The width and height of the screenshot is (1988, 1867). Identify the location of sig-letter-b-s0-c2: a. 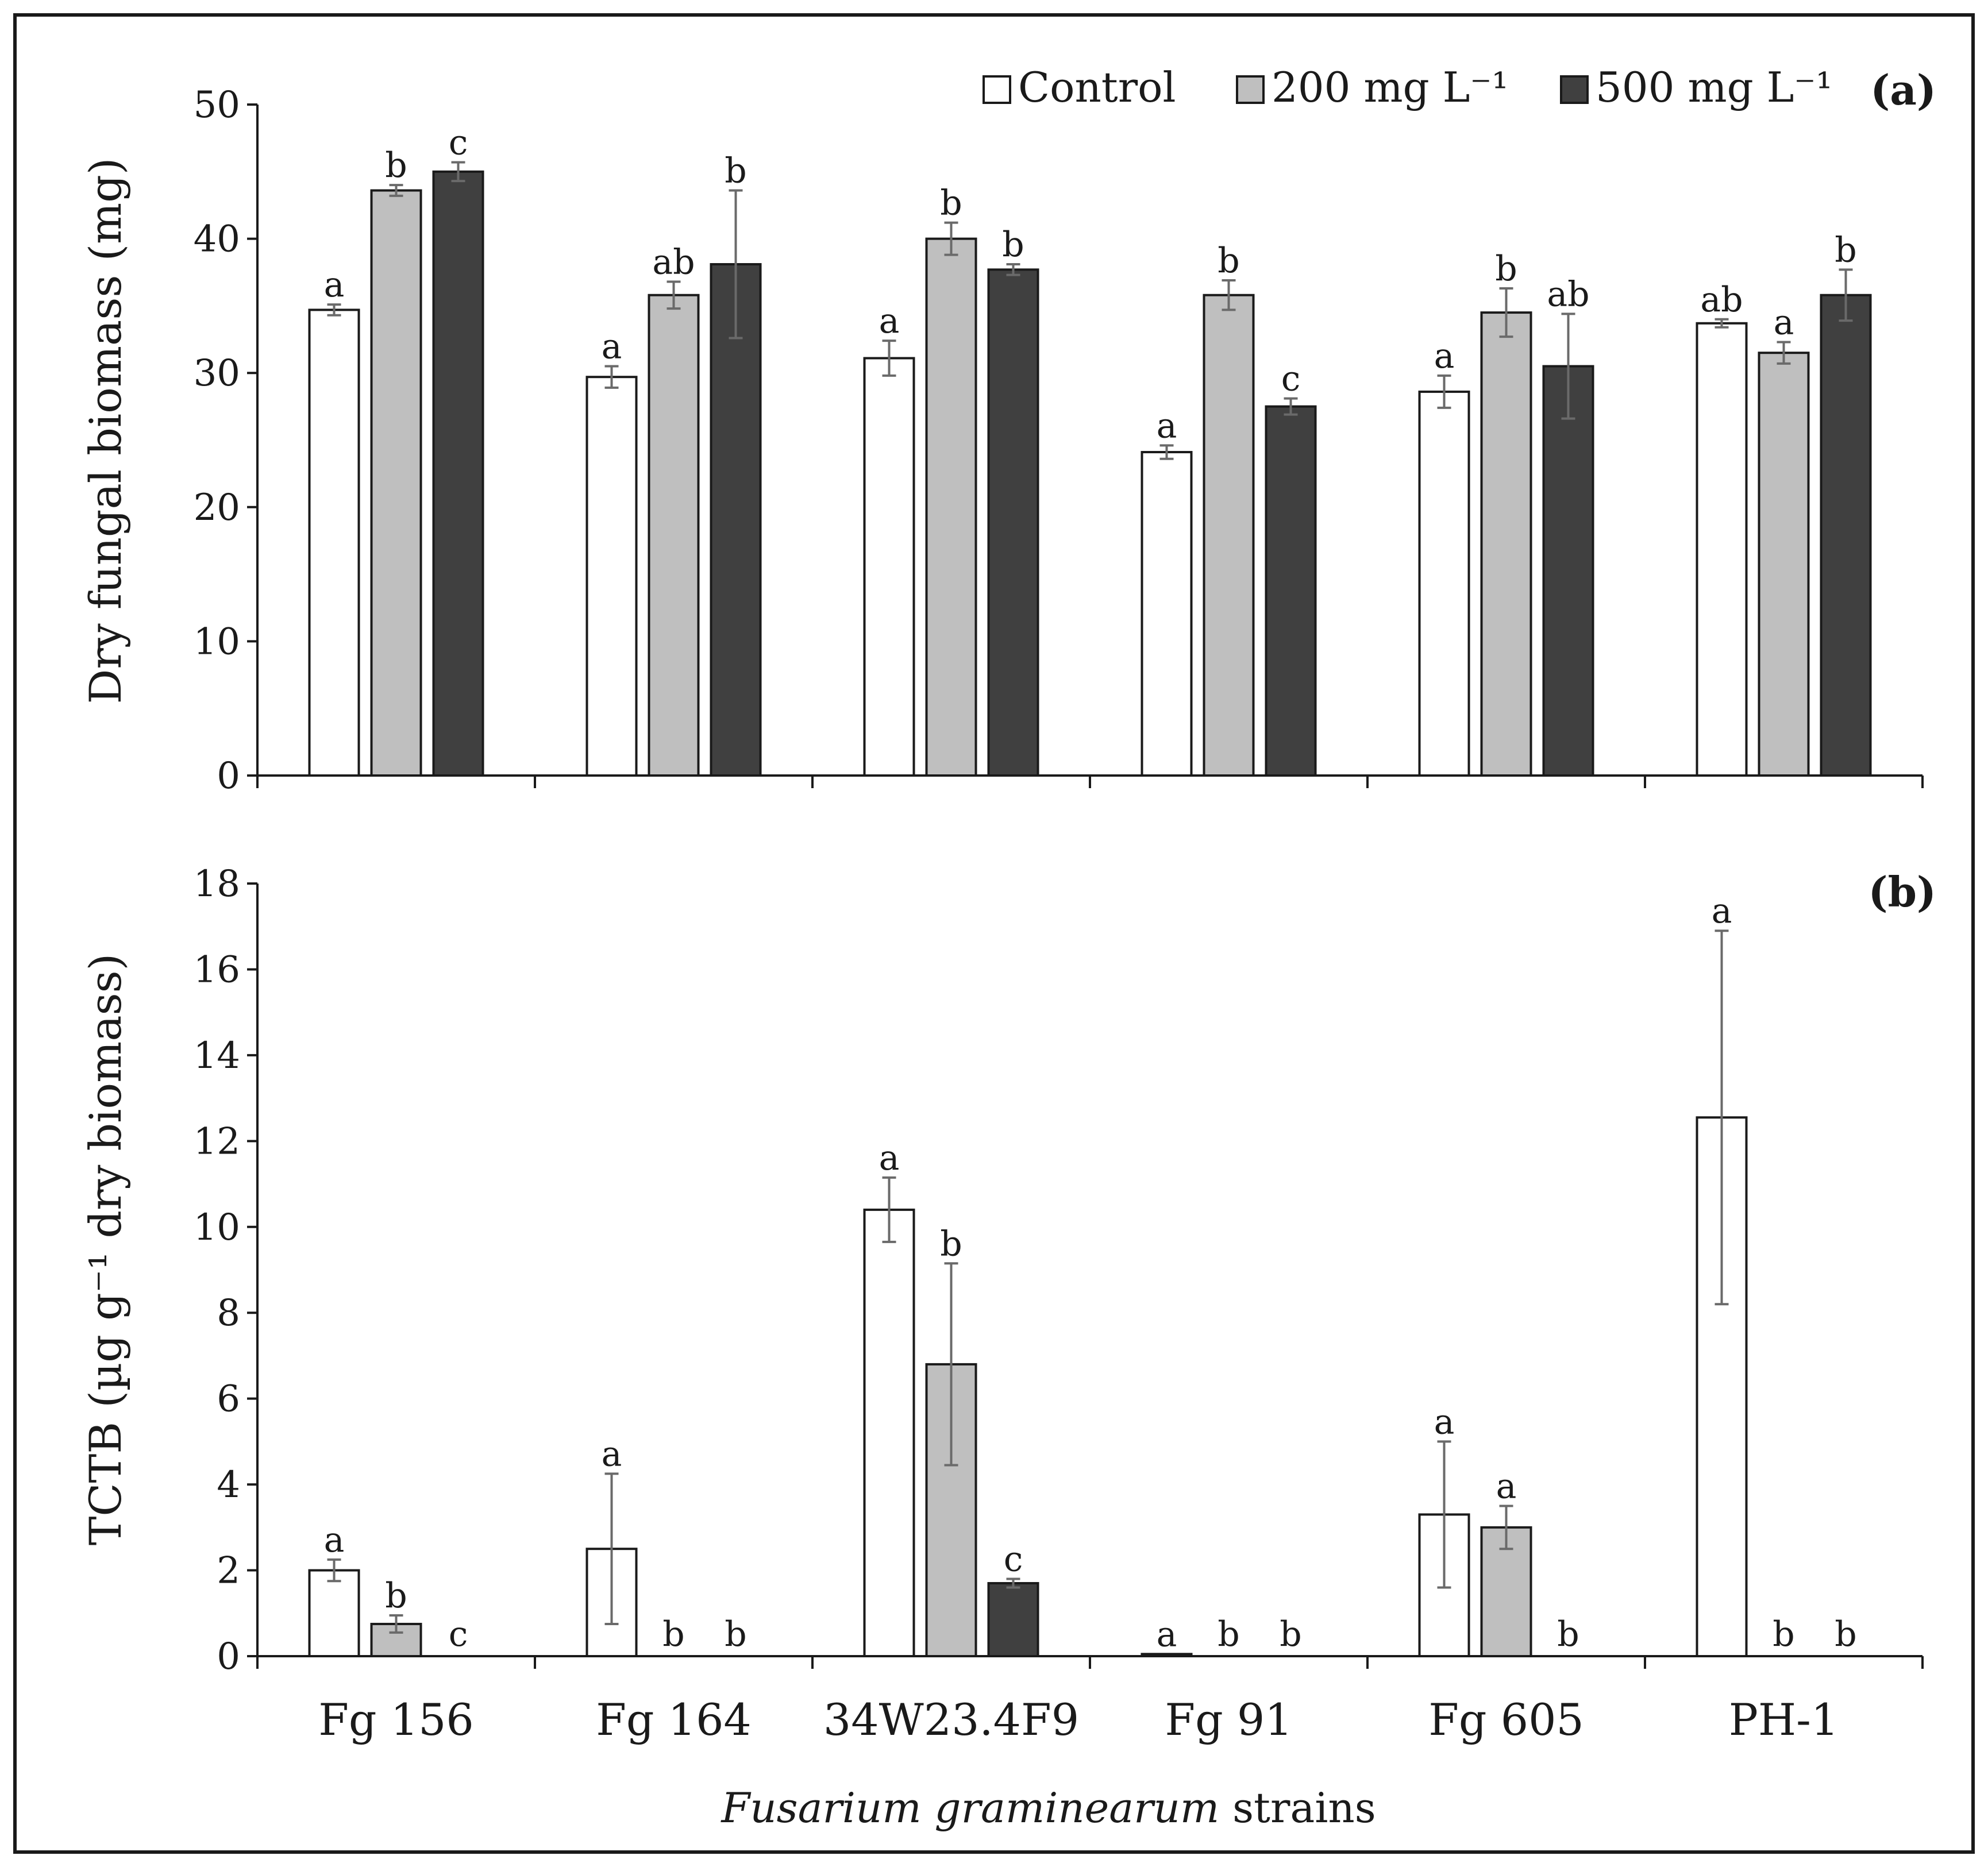
(889, 1158).